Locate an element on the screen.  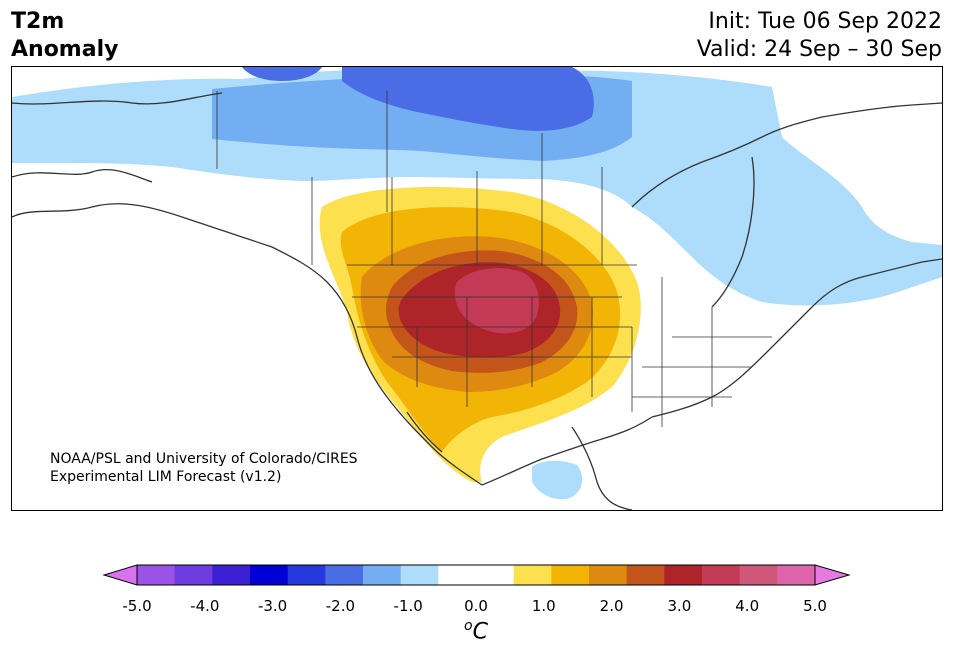
credit-line-2: Experimental LIM Forecast (v1.2) is located at coordinates (166, 477).